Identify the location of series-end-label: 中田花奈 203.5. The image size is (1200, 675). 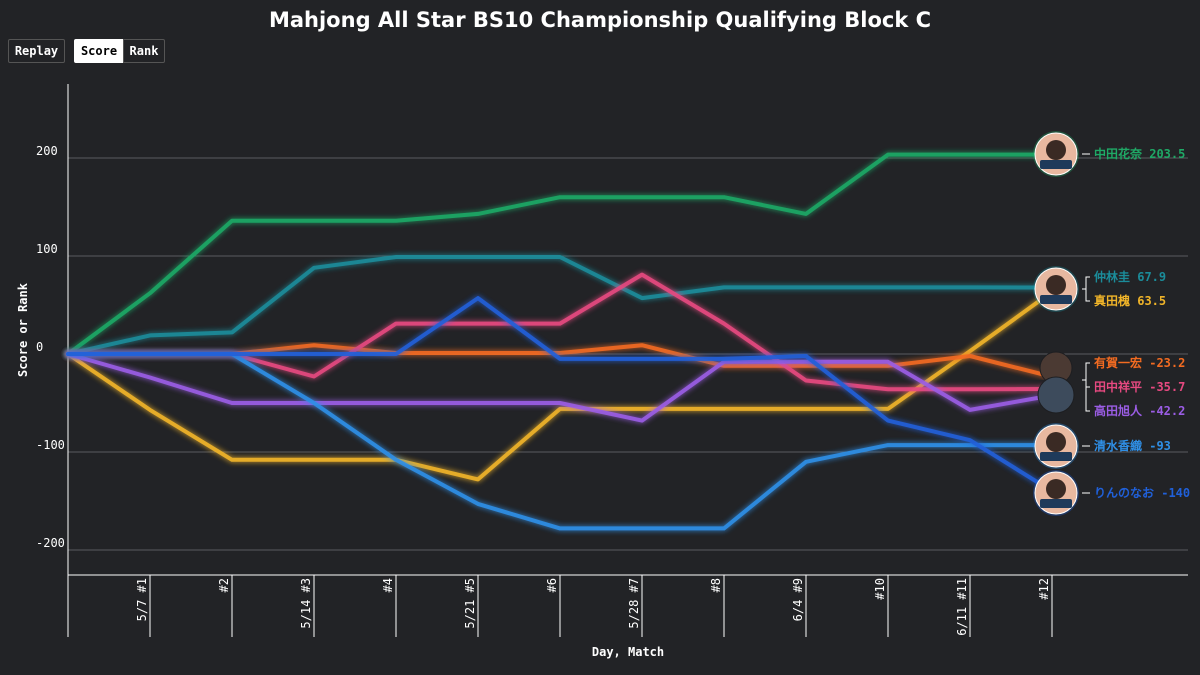
(1139, 153).